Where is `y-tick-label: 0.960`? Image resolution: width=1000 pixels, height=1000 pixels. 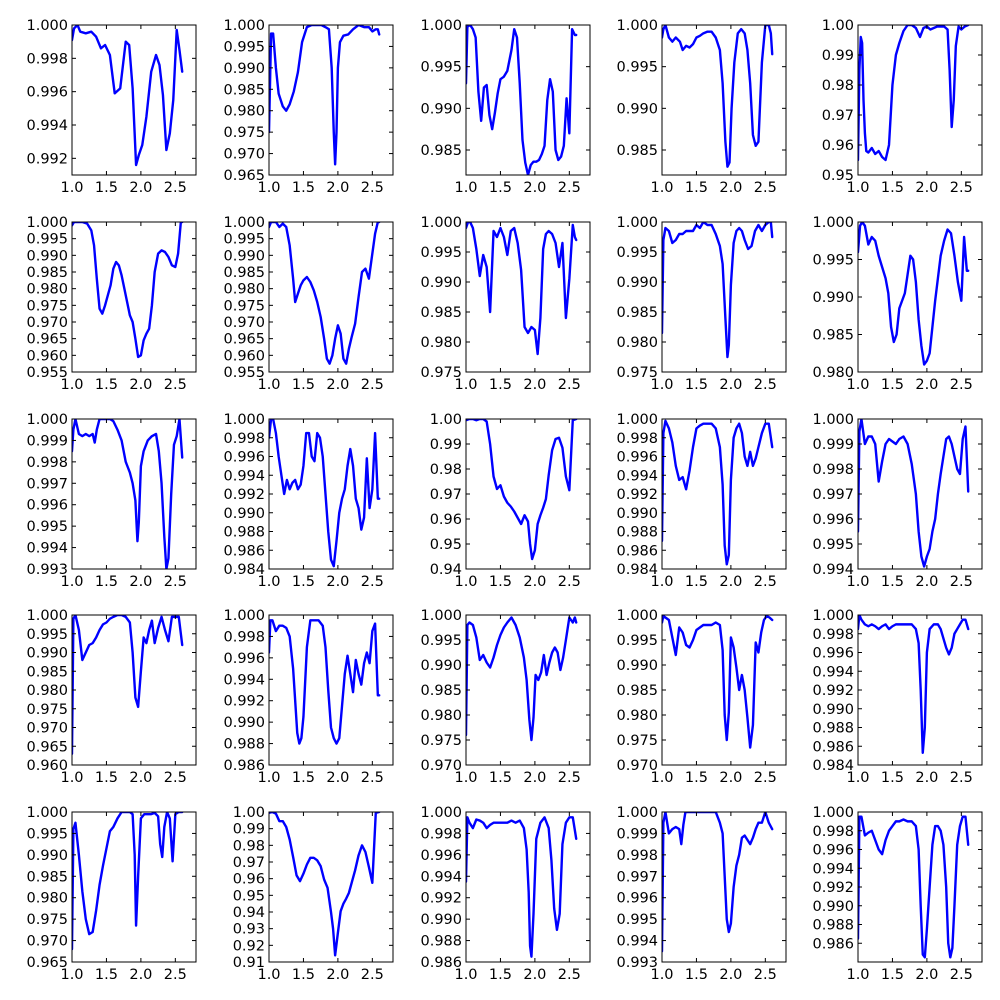 y-tick-label: 0.960 is located at coordinates (47, 766).